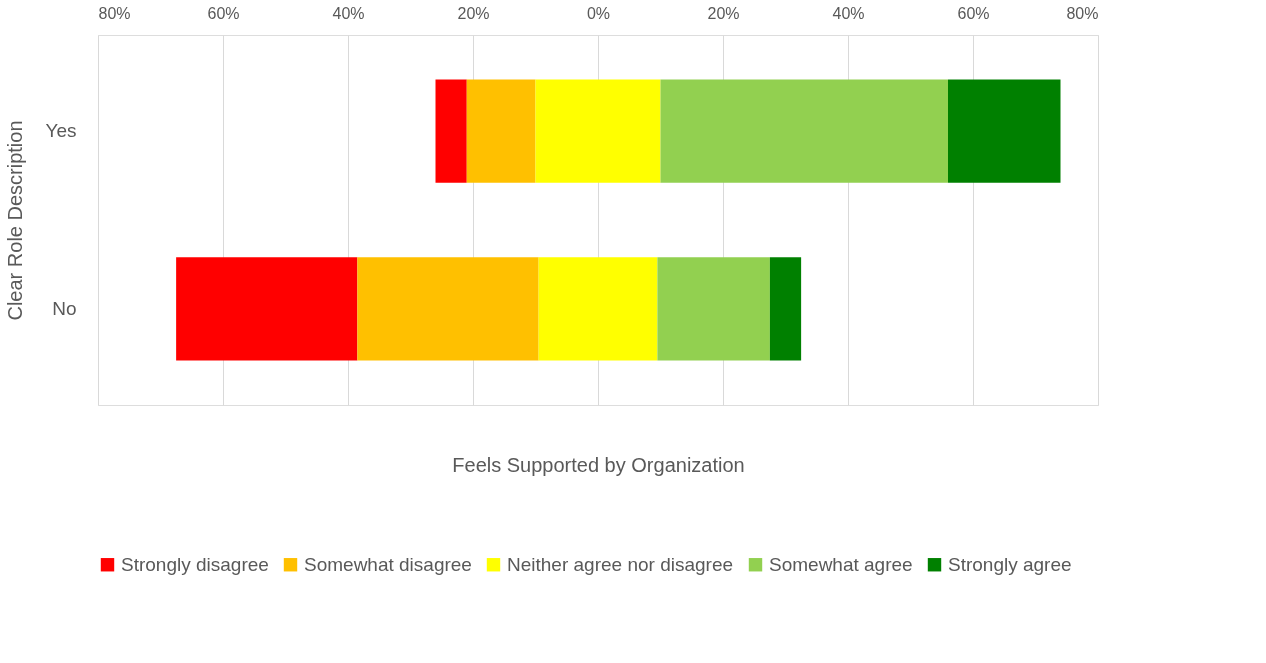 This screenshot has width=1266, height=663. What do you see at coordinates (620, 564) in the screenshot?
I see `legend-label: Neither agree nor disagree` at bounding box center [620, 564].